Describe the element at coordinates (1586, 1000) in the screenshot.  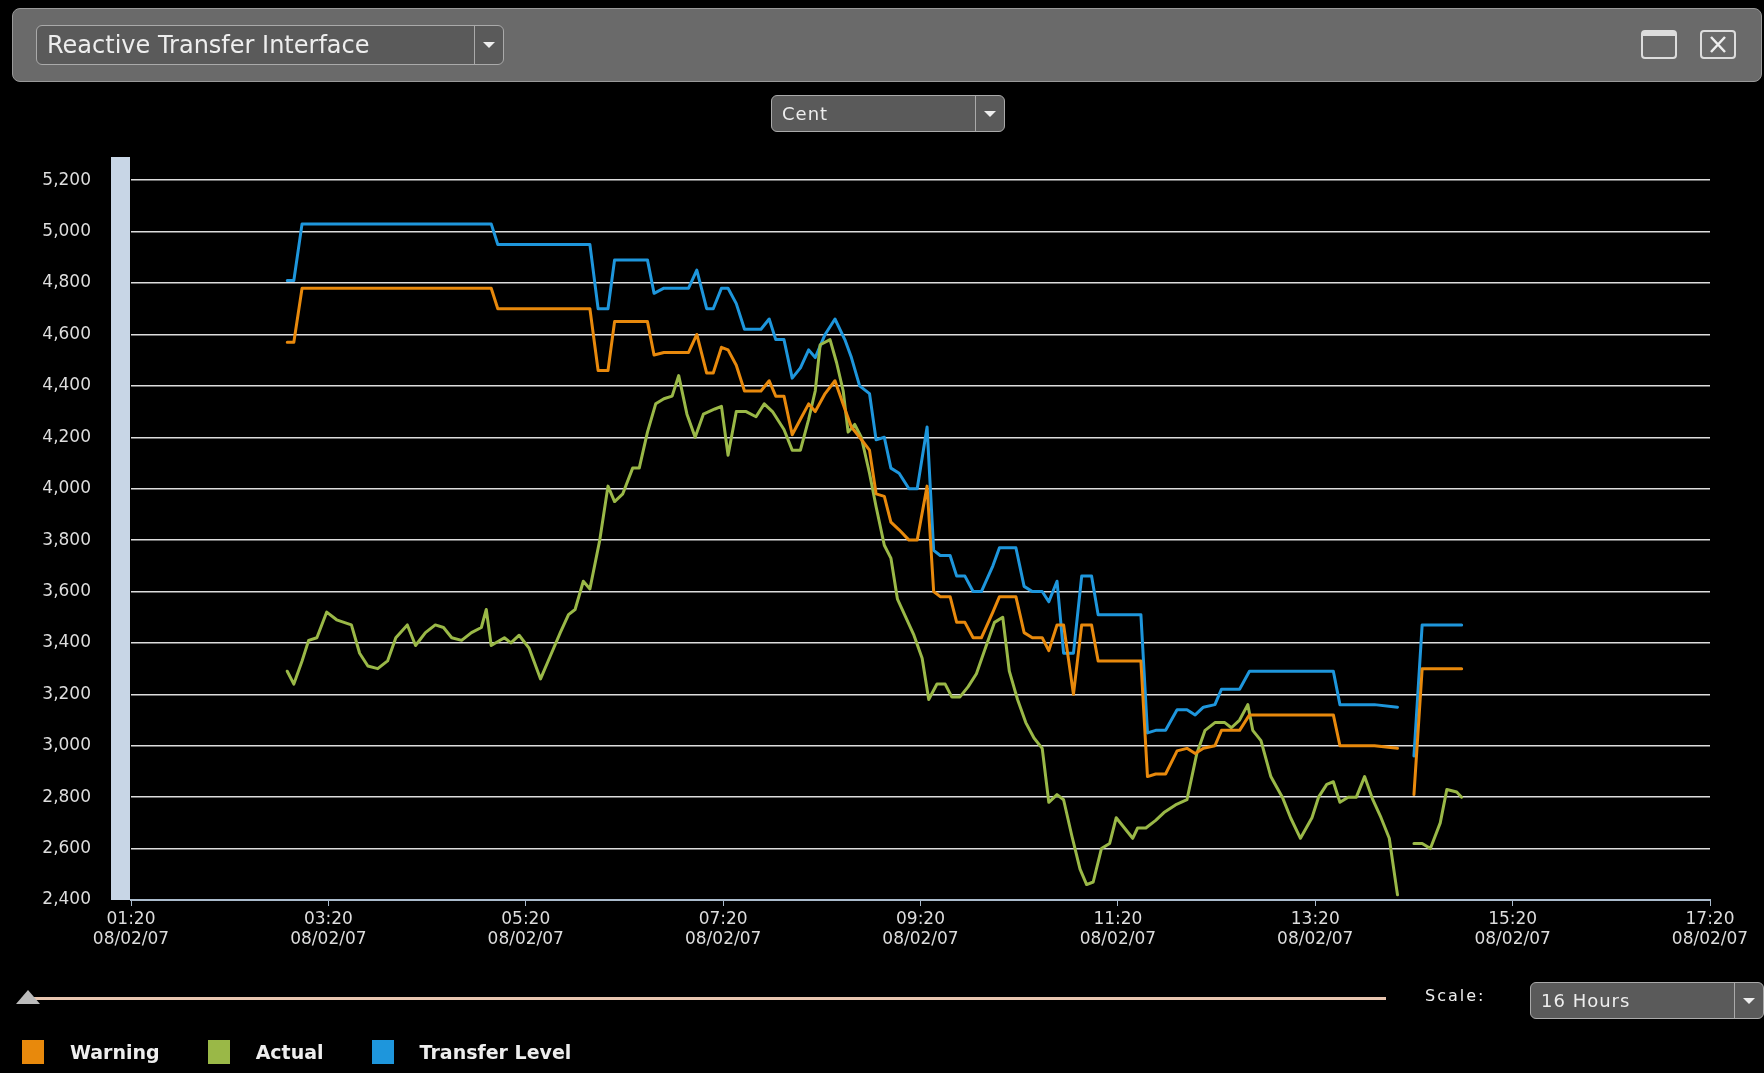
I see `text: 16 Hours` at that location.